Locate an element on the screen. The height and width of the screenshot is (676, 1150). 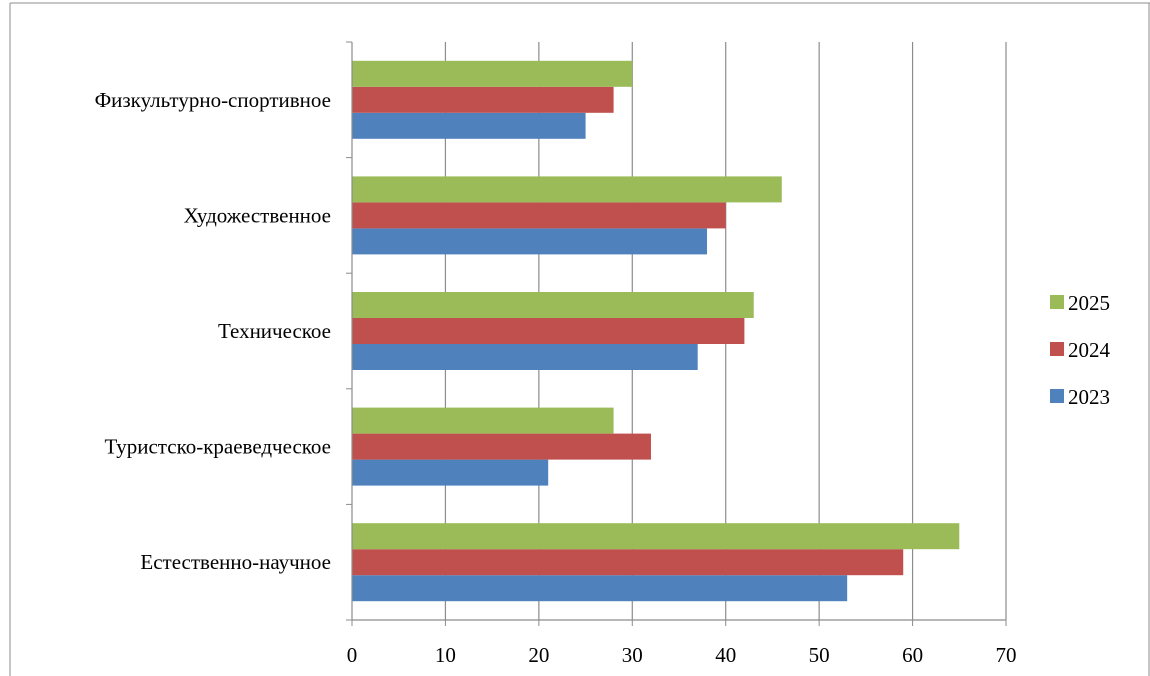
x-tick-label: 70 is located at coordinates (1006, 655).